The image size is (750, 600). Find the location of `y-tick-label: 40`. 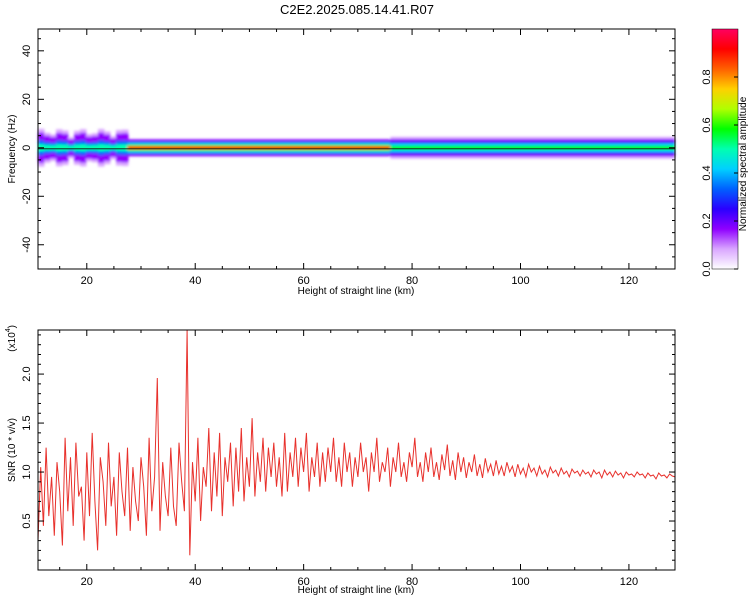

y-tick-label: 40 is located at coordinates (27, 51).